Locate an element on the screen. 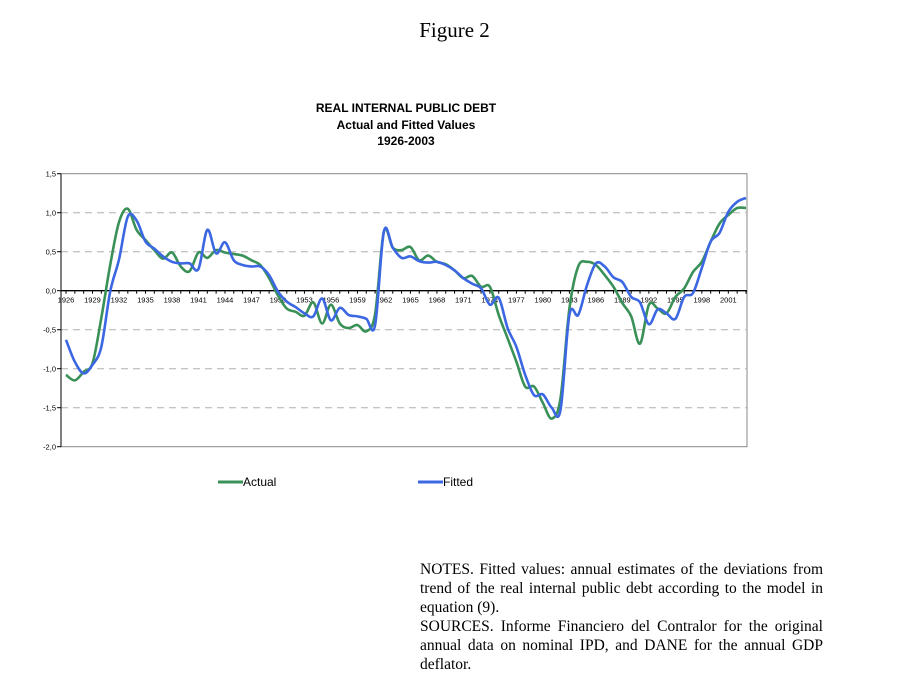  x-tick-label: 1965 is located at coordinates (410, 300).